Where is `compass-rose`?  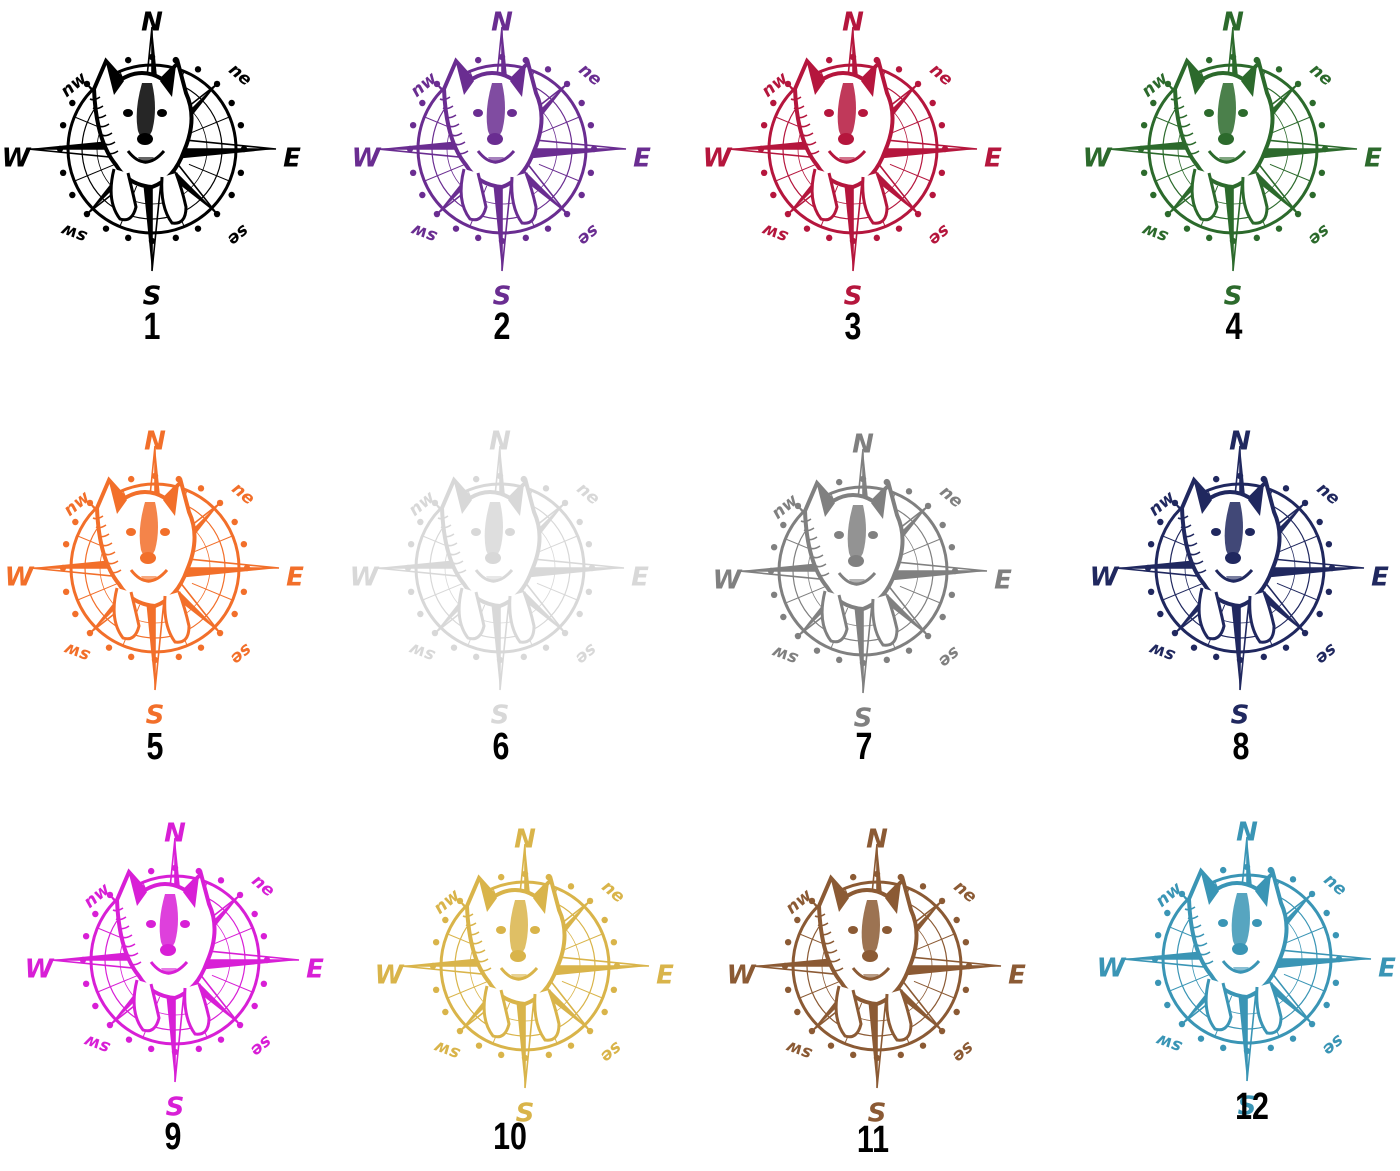 compass-rose is located at coordinates (1240, 568).